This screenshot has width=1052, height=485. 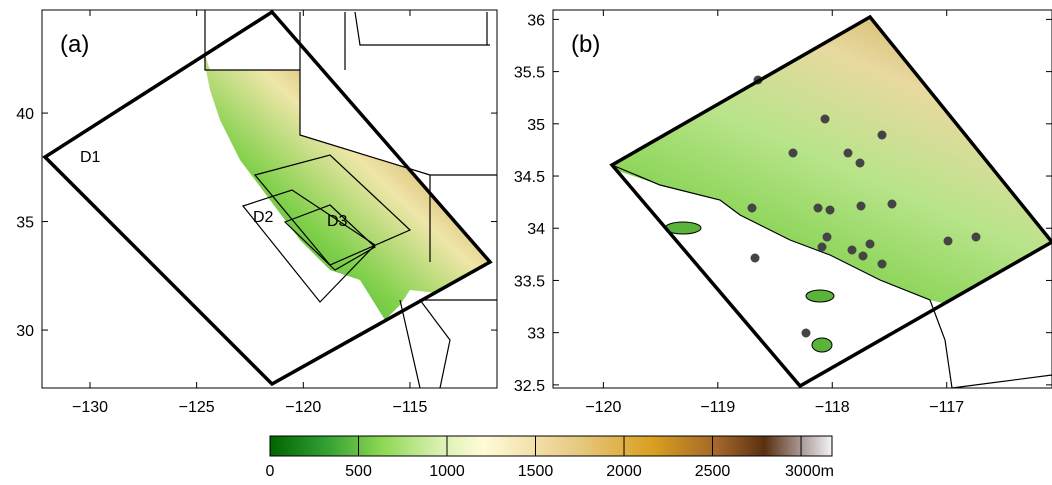 I want to click on colorbar-label: 3000m, so click(x=809, y=471).